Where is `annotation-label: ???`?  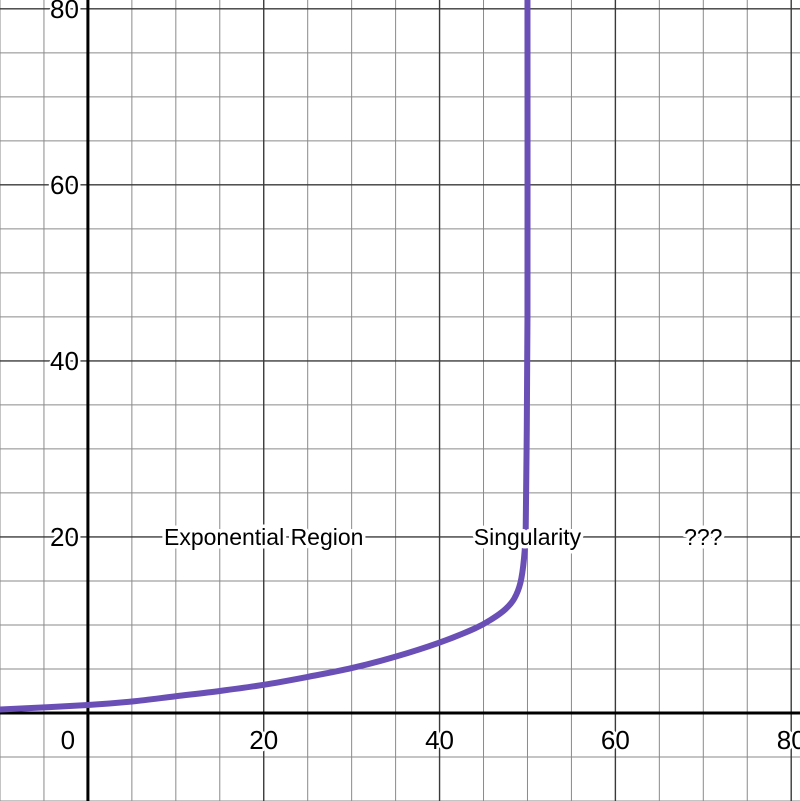
annotation-label: ??? is located at coordinates (703, 537).